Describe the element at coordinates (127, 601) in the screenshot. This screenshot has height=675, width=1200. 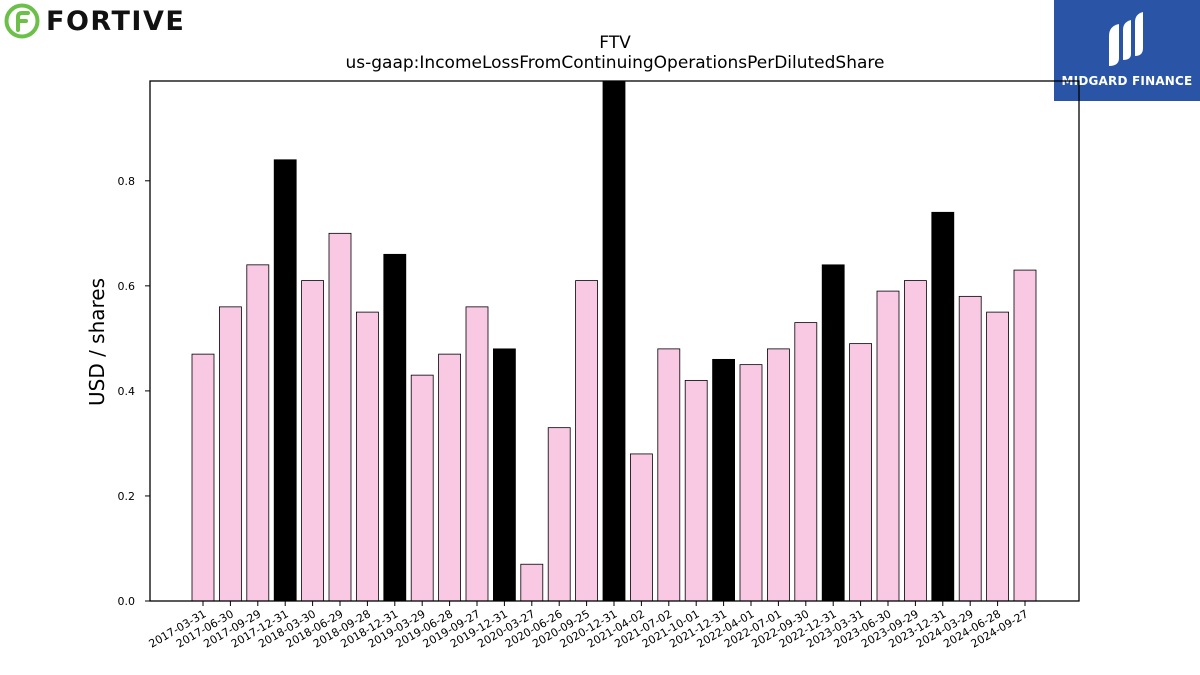
I see `y-tick-label: 0.0` at that location.